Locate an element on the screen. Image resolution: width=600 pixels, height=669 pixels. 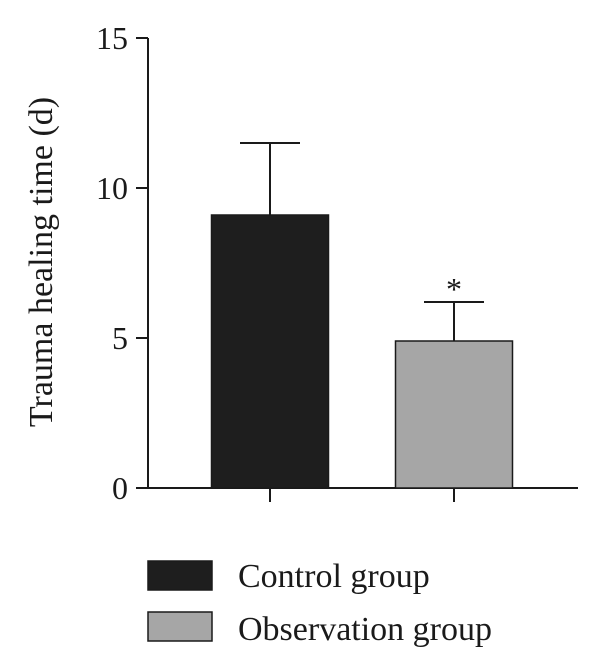
y-tick-label-0: 0 is located at coordinates (120, 488).